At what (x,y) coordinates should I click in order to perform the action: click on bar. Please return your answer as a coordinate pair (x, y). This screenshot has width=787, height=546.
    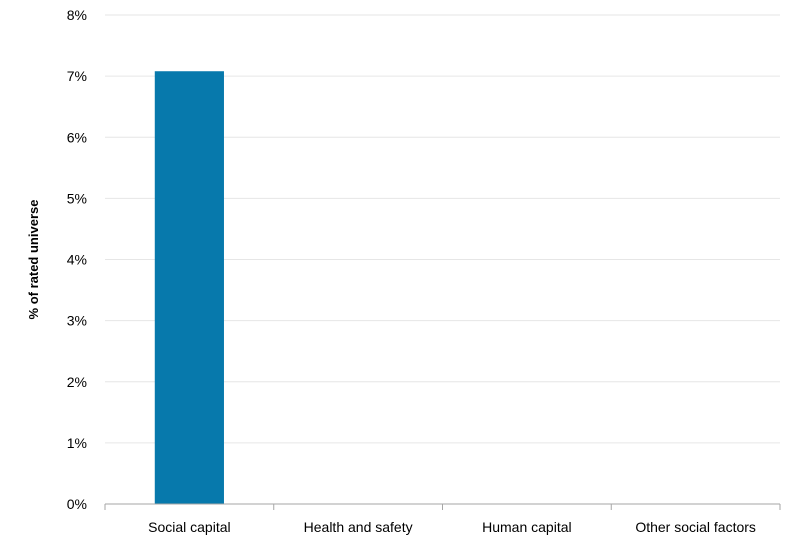
    Looking at the image, I should click on (189, 288).